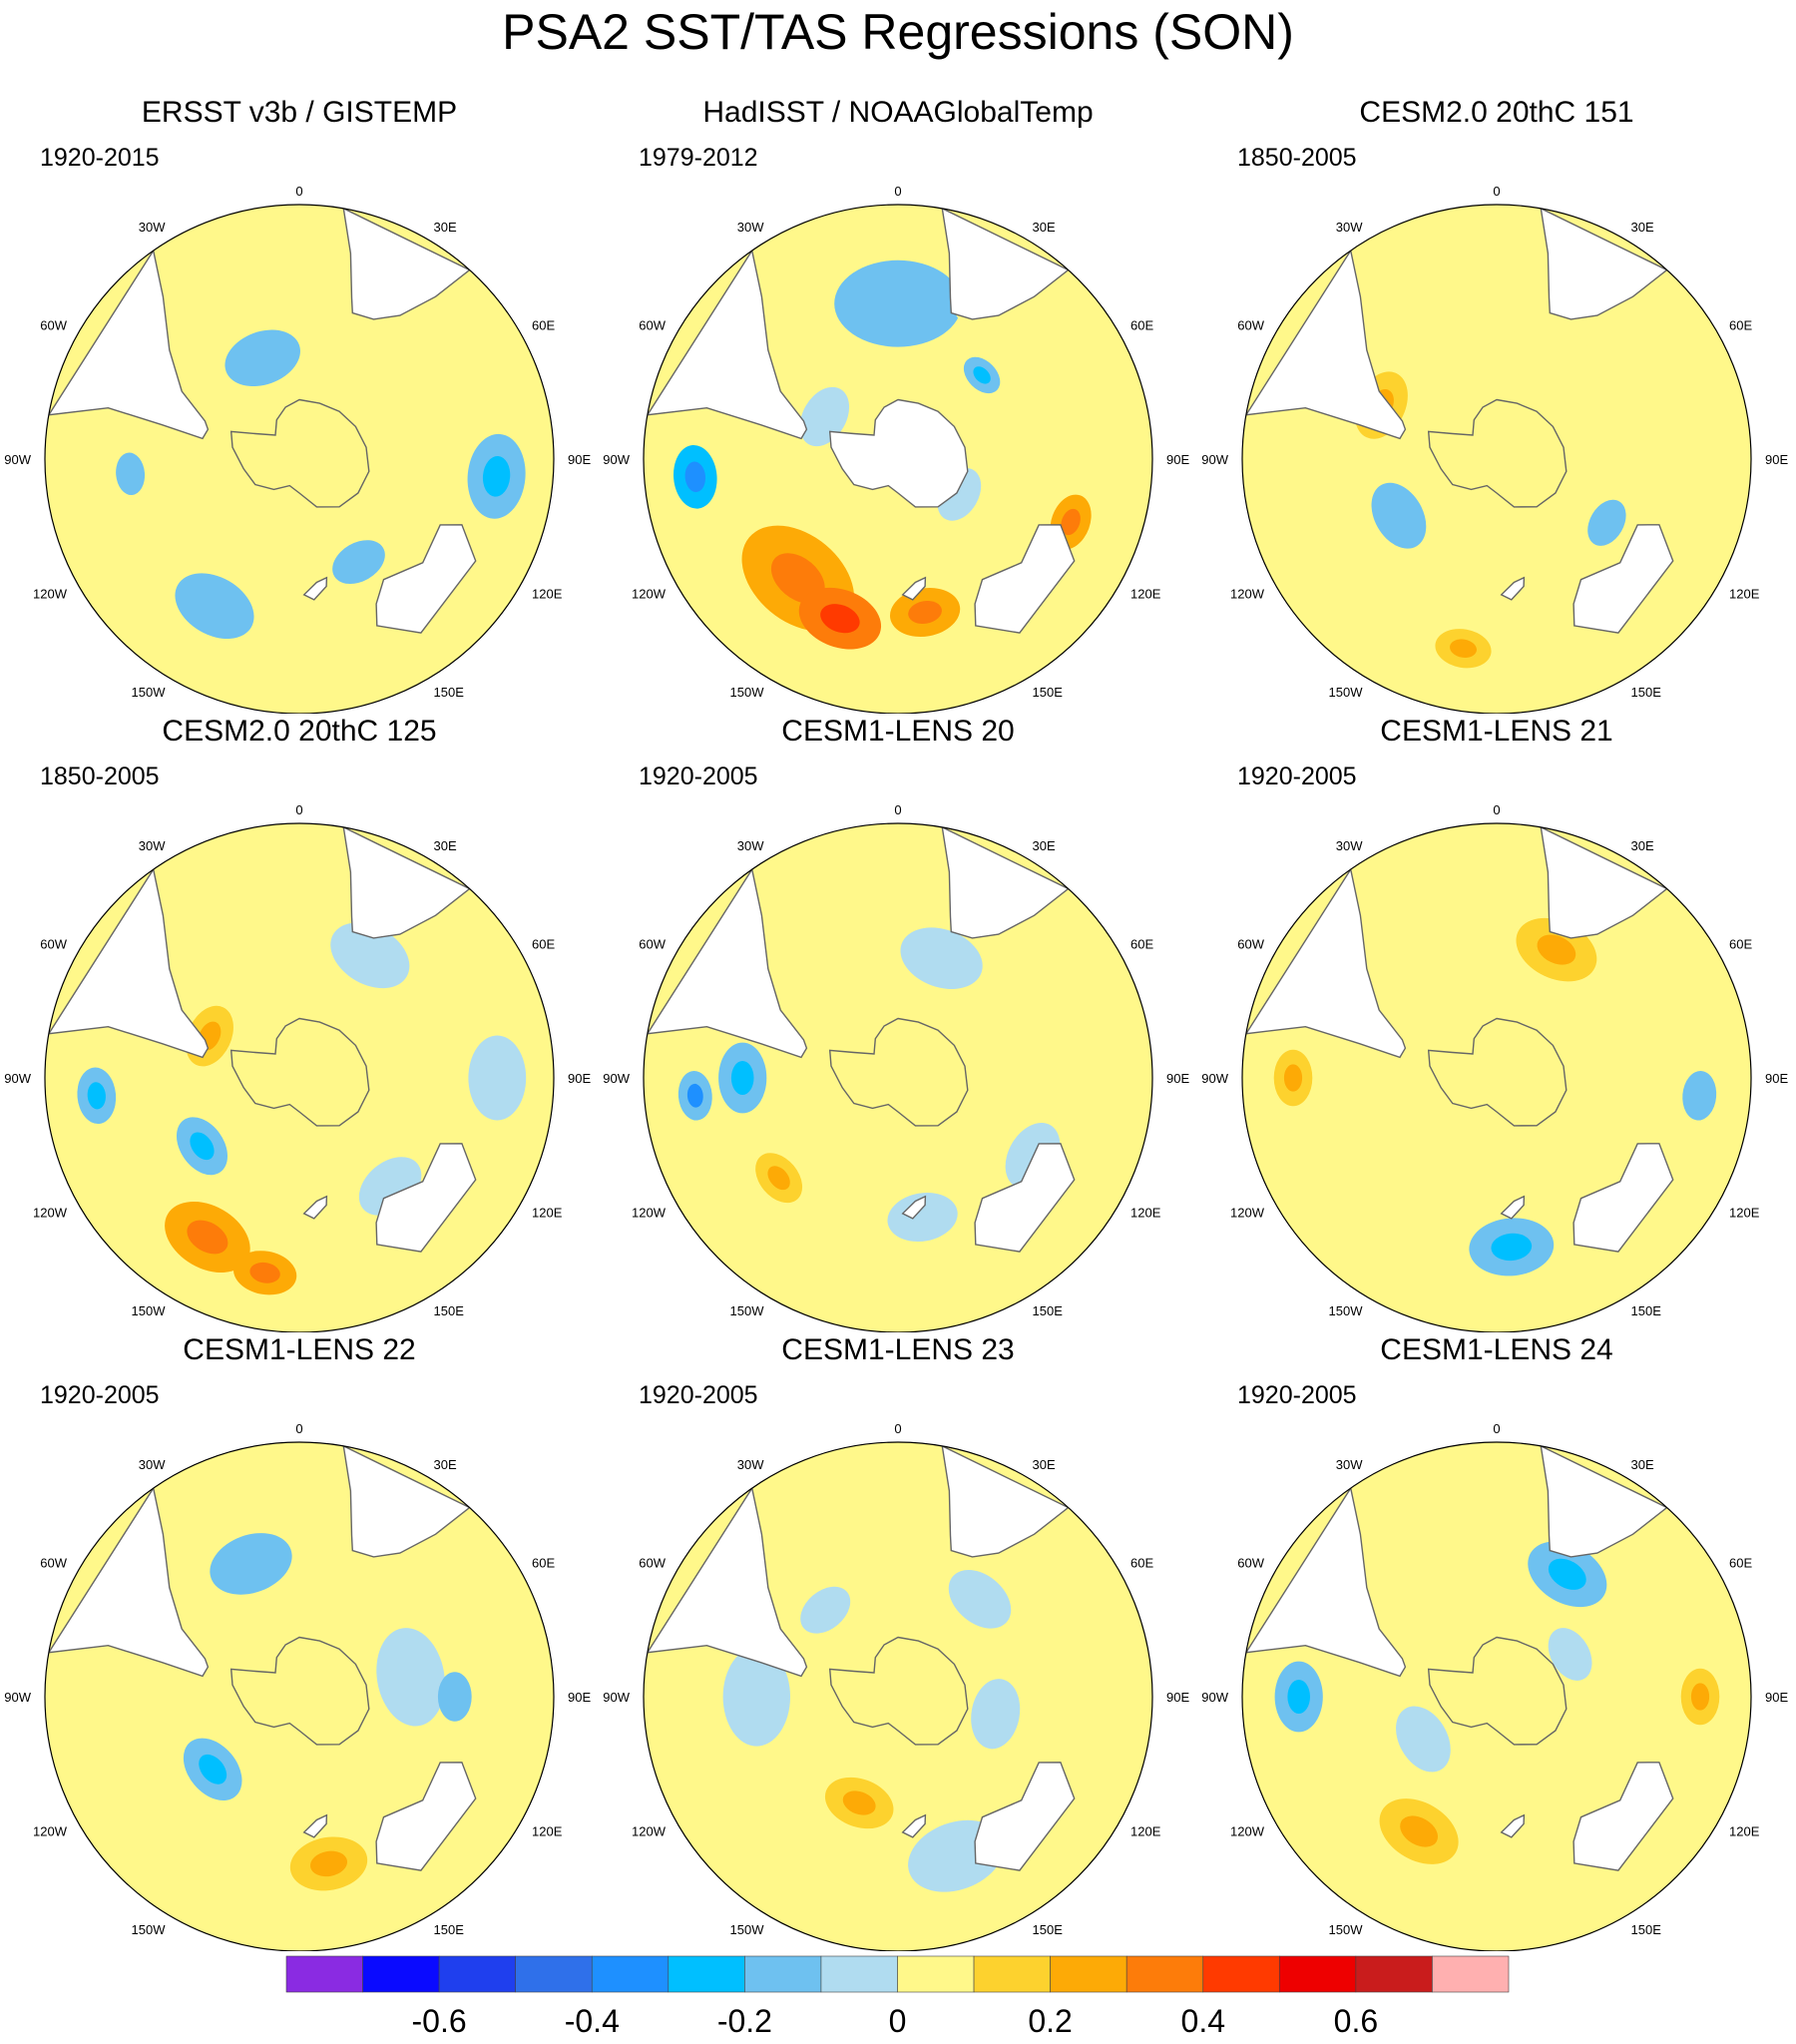 This screenshot has width=1796, height=2044. What do you see at coordinates (592, 2021) in the screenshot?
I see `colorbar-tick-label: -0.4` at bounding box center [592, 2021].